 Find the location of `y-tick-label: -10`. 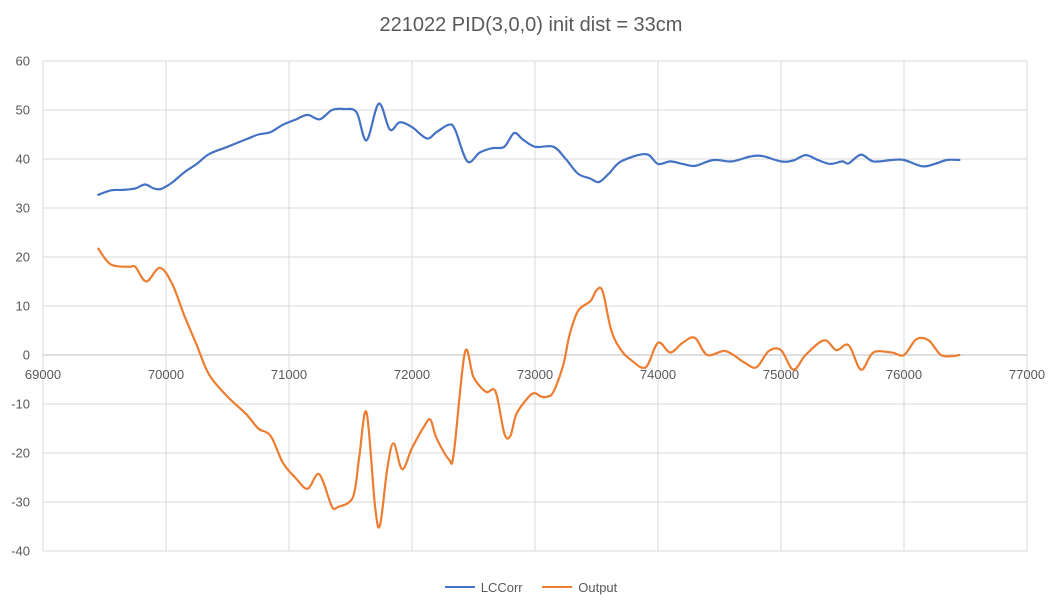

y-tick-label: -10 is located at coordinates (20, 404).